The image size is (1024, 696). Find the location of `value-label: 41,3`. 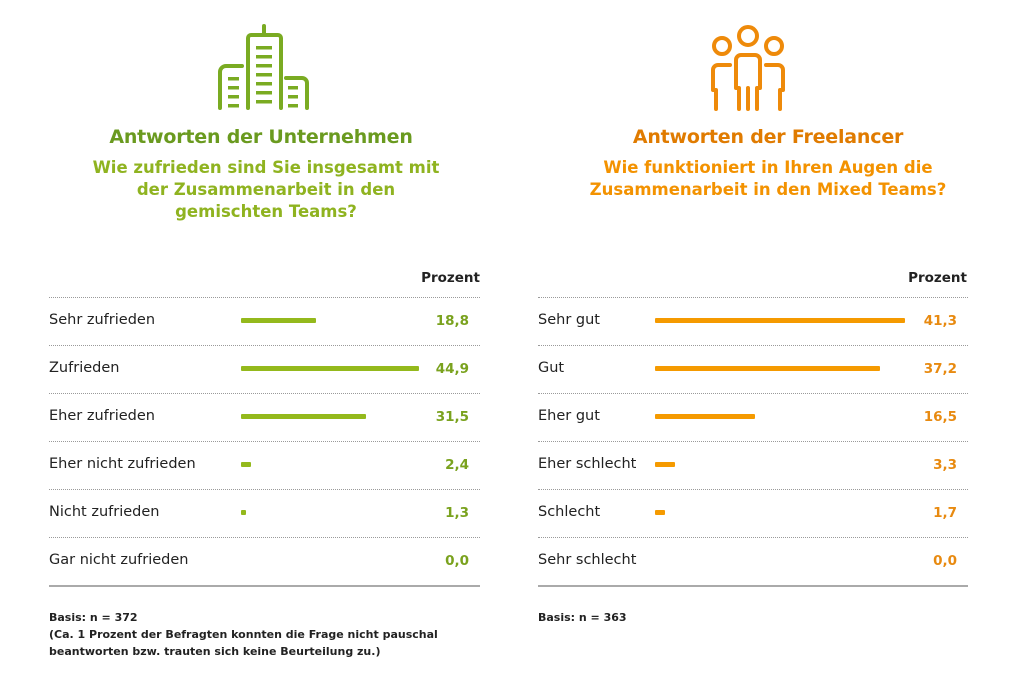

value-label: 41,3 is located at coordinates (940, 321).